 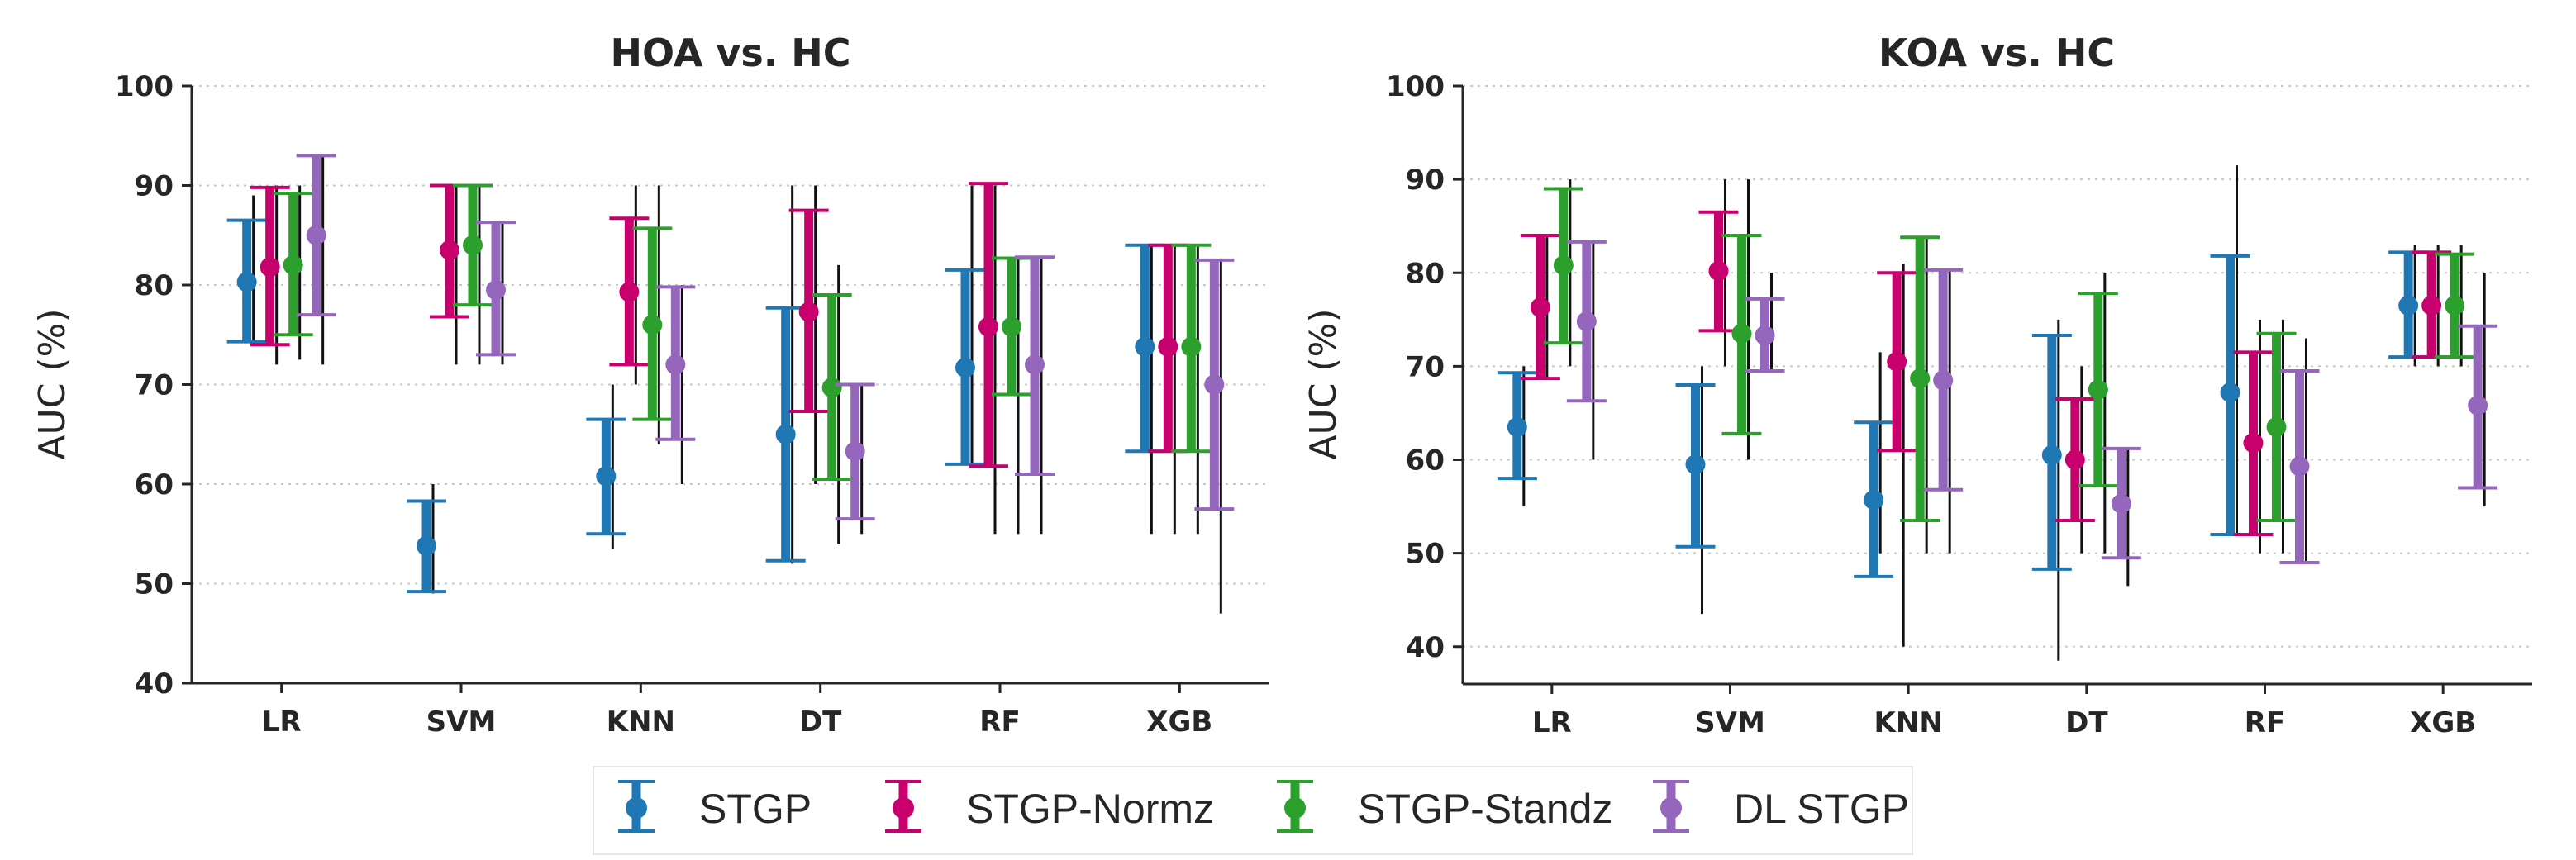 What do you see at coordinates (1192, 389) in the screenshot?
I see `errorbar-stgp-standz-xgb` at bounding box center [1192, 389].